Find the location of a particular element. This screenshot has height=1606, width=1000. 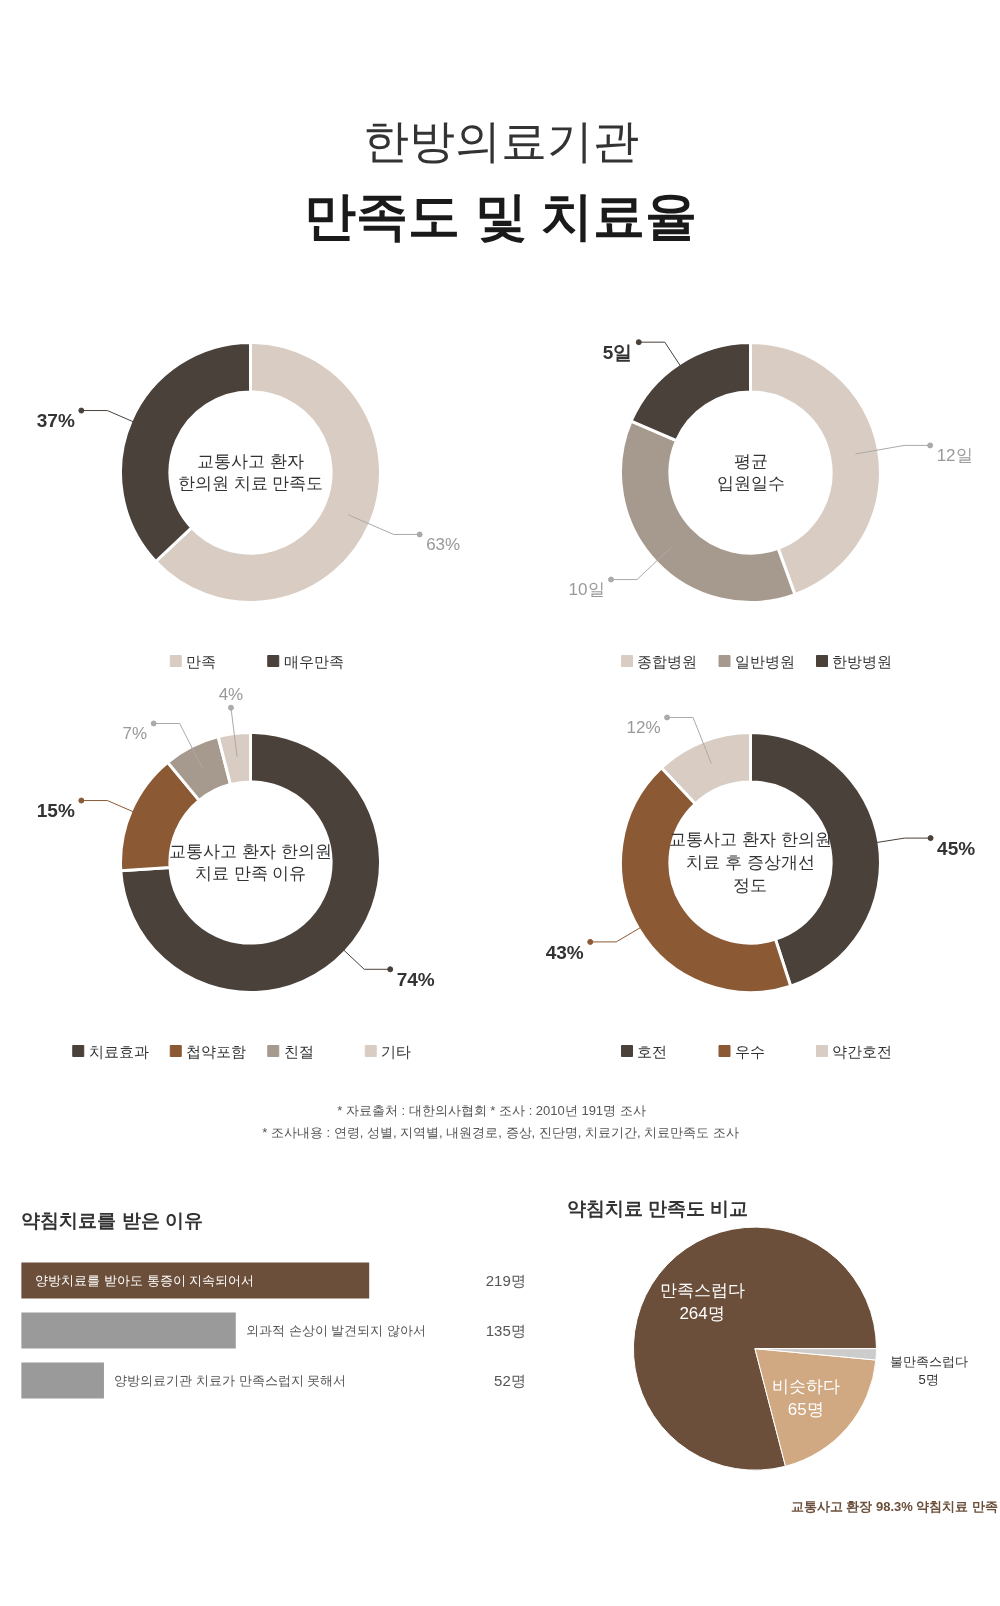

y-tick-label: 양방치료를 받아도 통증이 지속되어서 is located at coordinates (145, 1280).